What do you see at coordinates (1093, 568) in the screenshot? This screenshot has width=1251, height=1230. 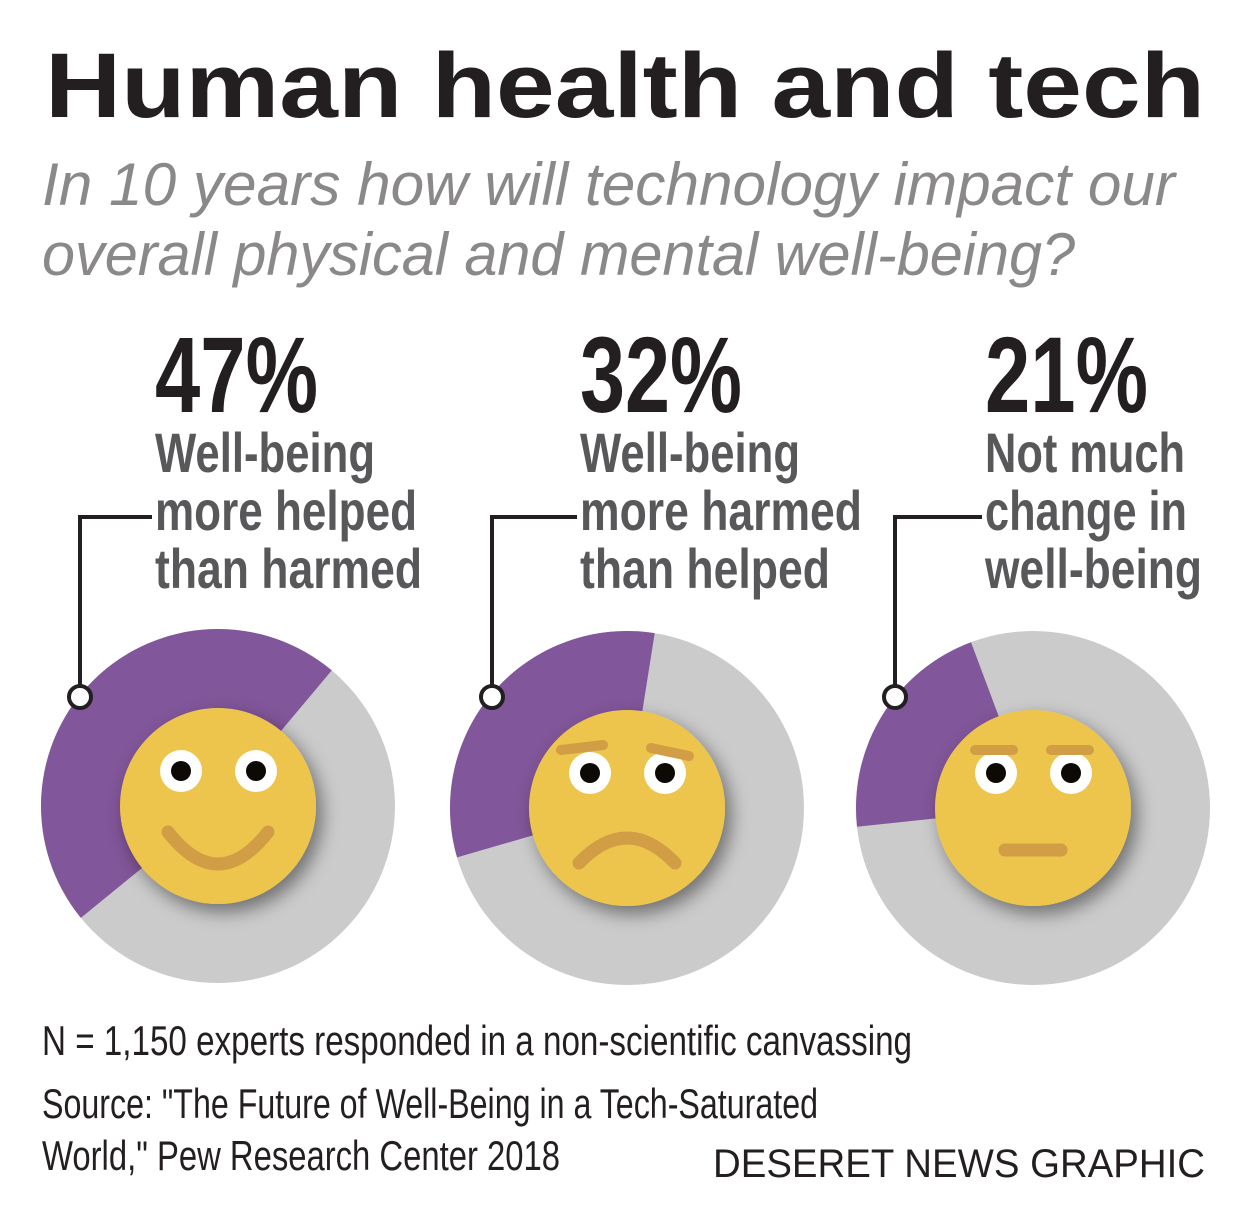 I see `category-label-line: well-being` at bounding box center [1093, 568].